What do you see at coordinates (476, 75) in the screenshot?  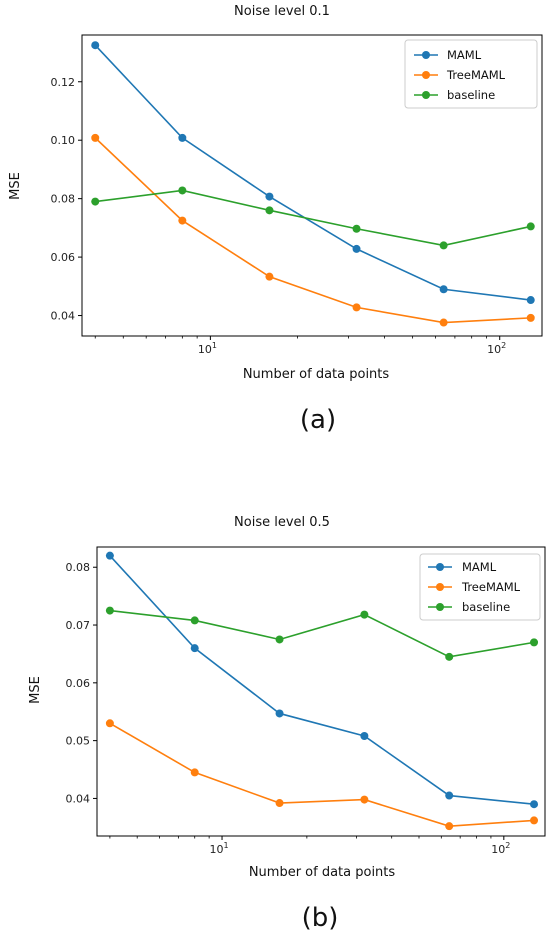 I see `chart-a-legend-label-treemaml: TreeMAML` at bounding box center [476, 75].